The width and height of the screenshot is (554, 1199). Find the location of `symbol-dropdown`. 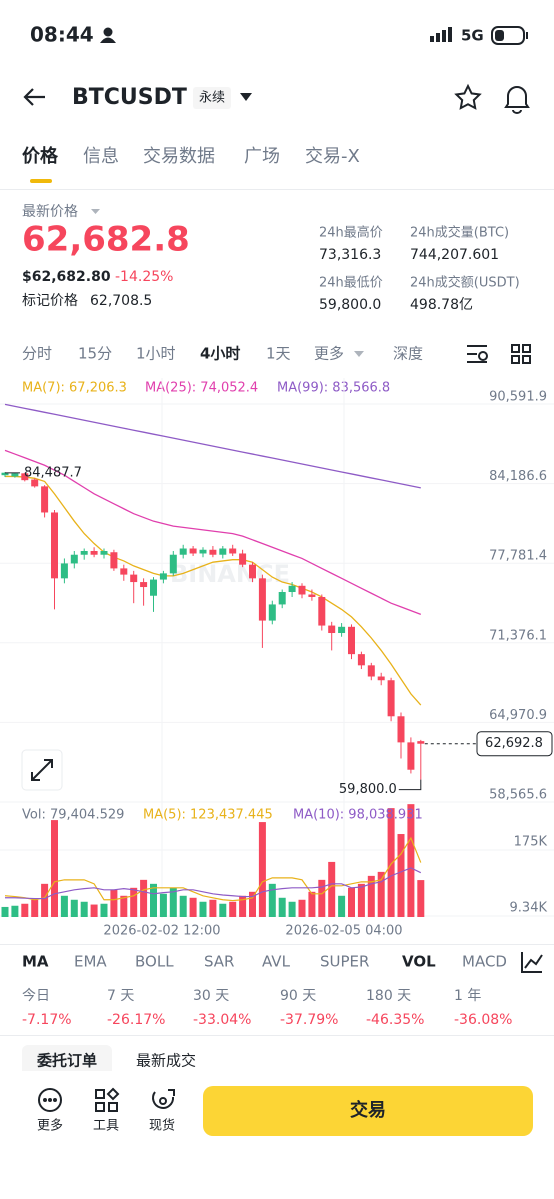

symbol-dropdown is located at coordinates (246, 97).